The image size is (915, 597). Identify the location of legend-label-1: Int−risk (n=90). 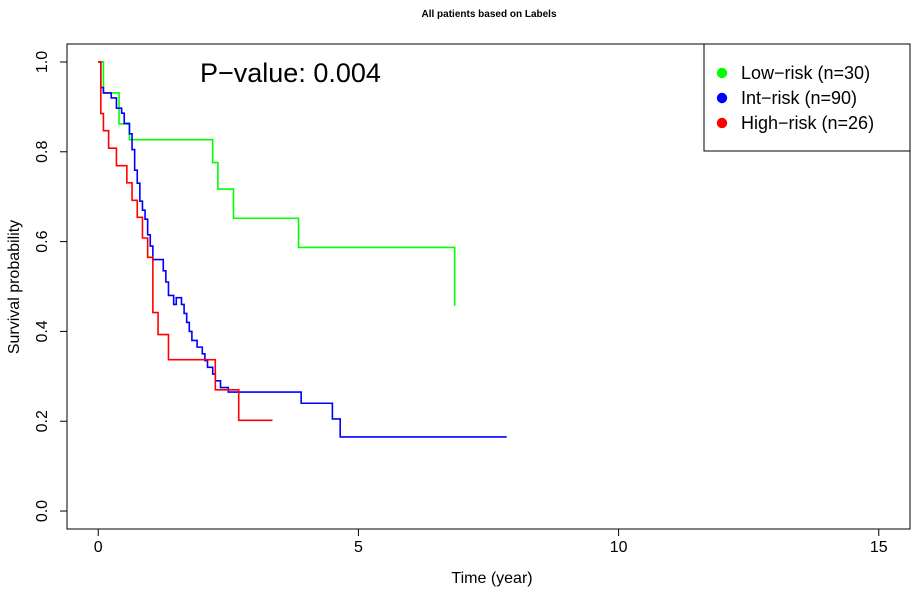
(799, 98).